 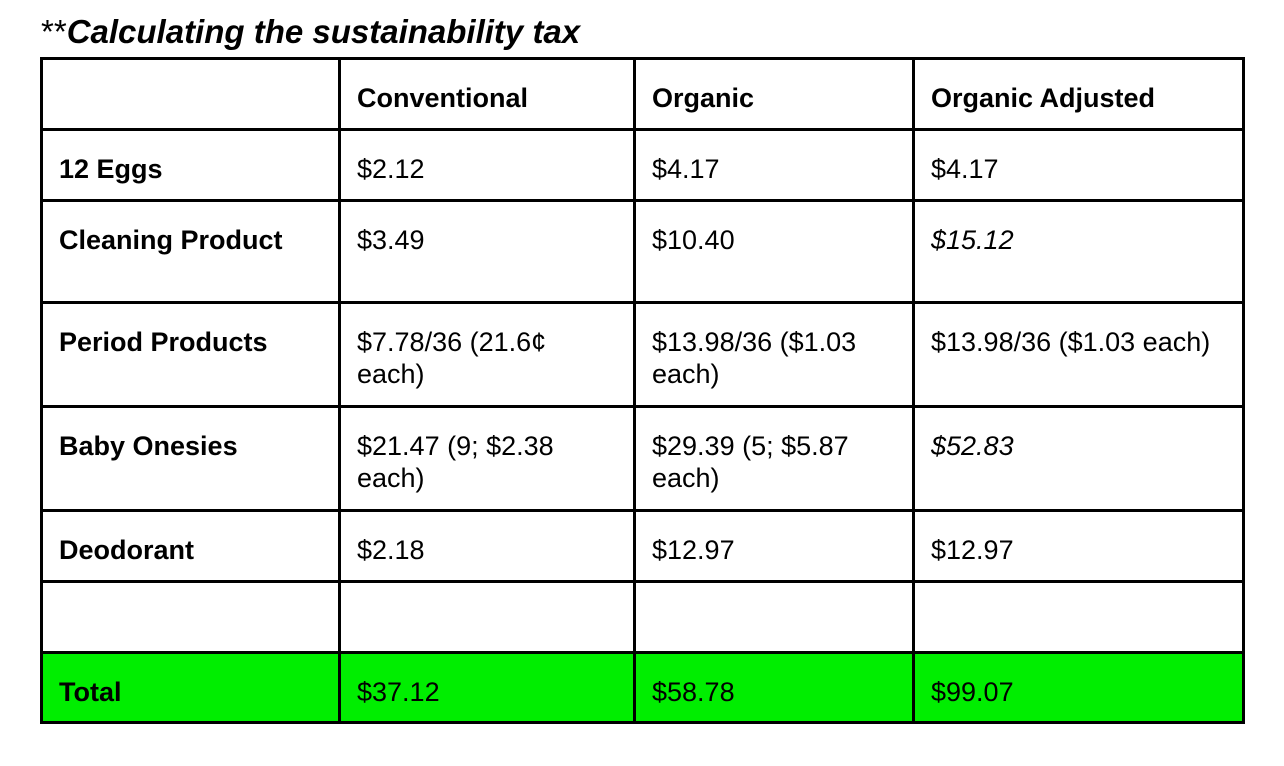 I want to click on row-label: Deodorant, so click(x=190, y=546).